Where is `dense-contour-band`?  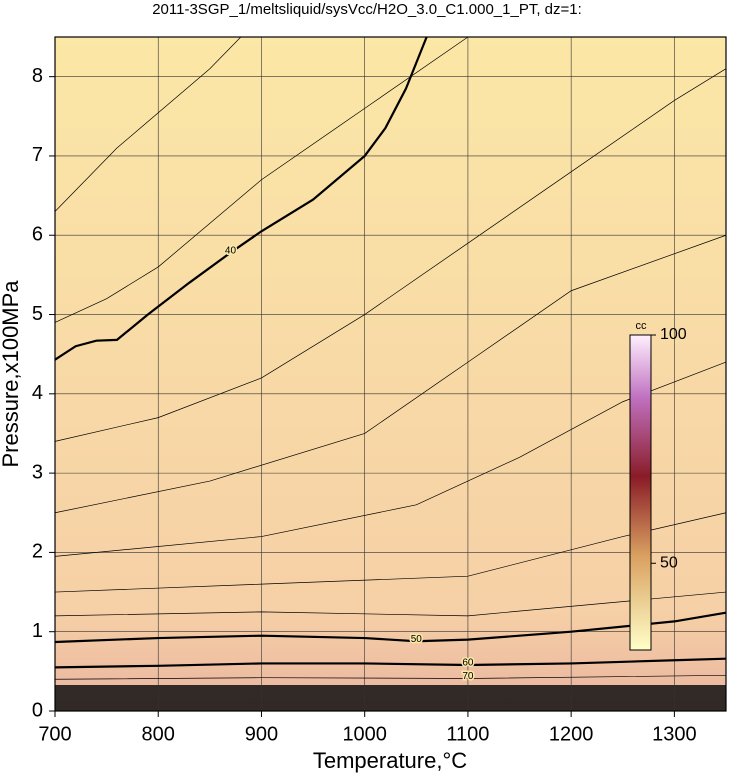
dense-contour-band is located at coordinates (390, 698).